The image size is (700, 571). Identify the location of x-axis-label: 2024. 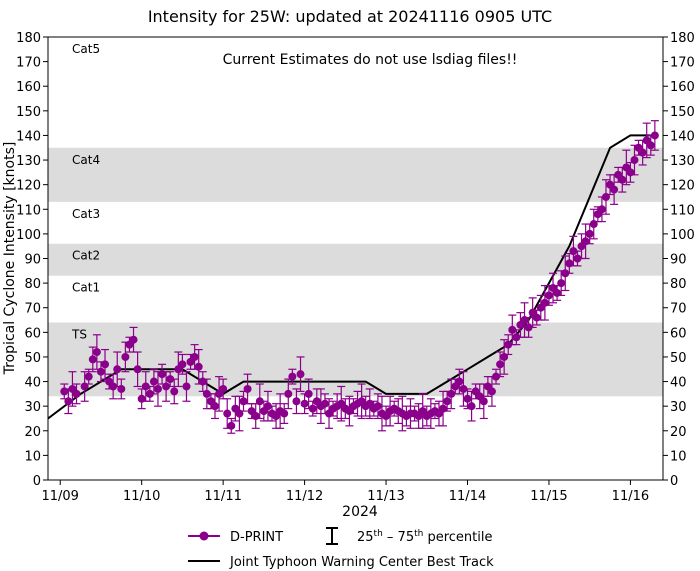
(360, 512).